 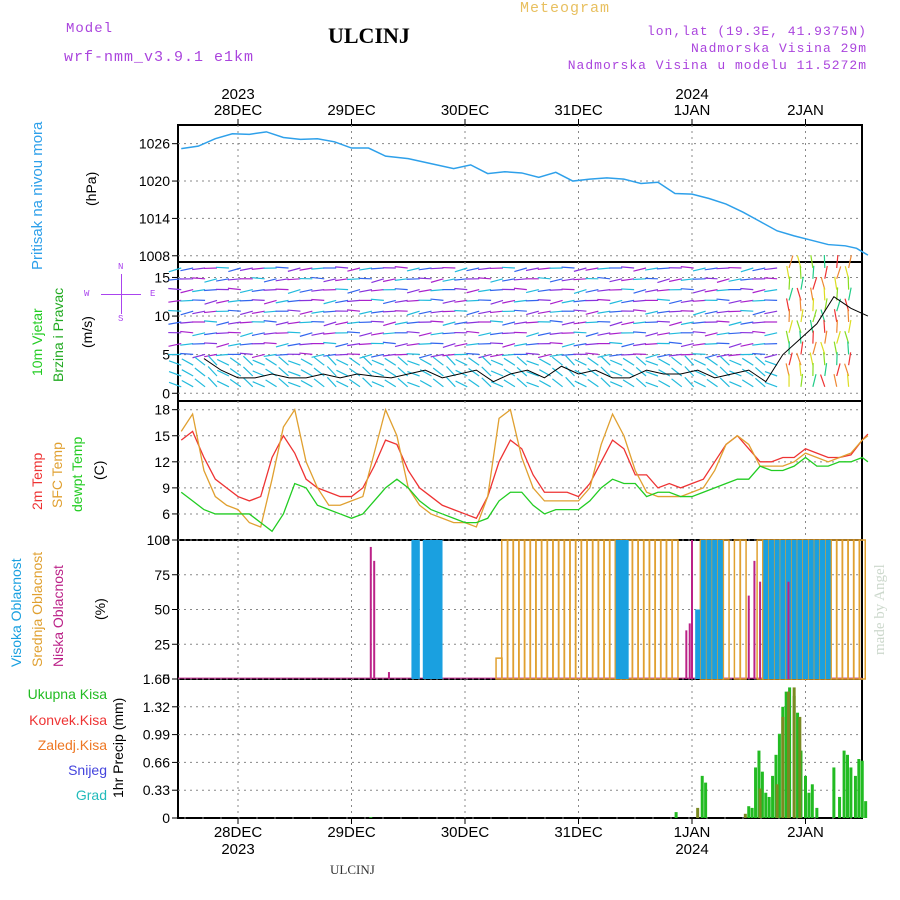 What do you see at coordinates (565, 8) in the screenshot?
I see `product-title: Meteogram` at bounding box center [565, 8].